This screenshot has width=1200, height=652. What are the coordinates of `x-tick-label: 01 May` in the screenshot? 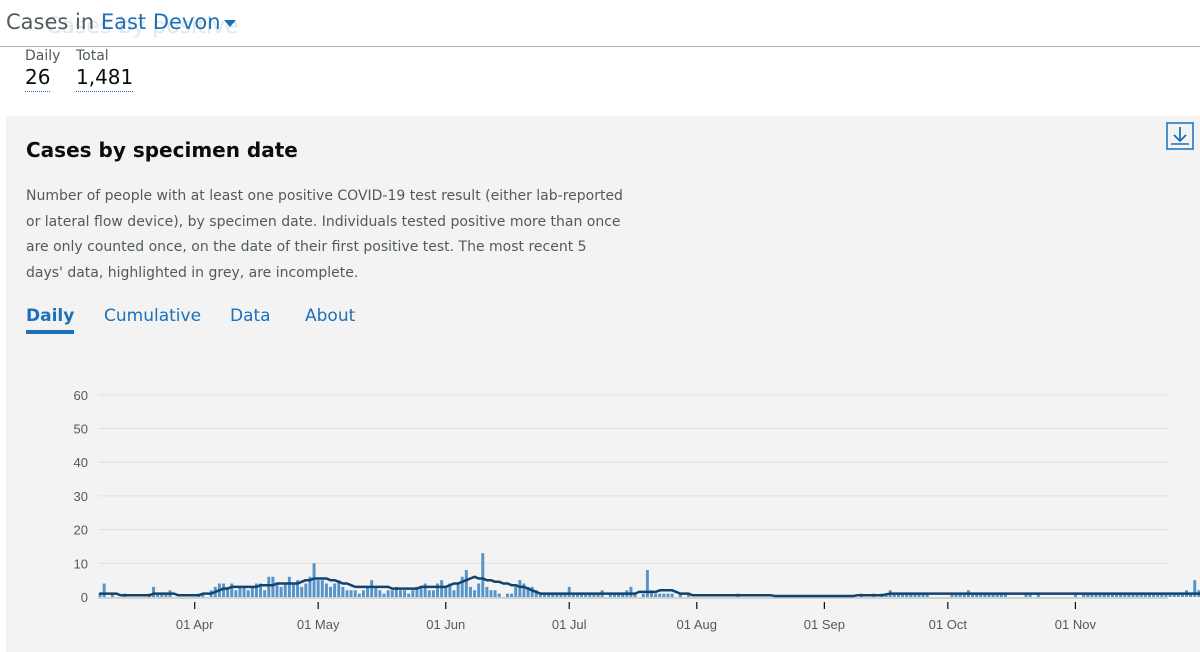 It's located at (318, 624).